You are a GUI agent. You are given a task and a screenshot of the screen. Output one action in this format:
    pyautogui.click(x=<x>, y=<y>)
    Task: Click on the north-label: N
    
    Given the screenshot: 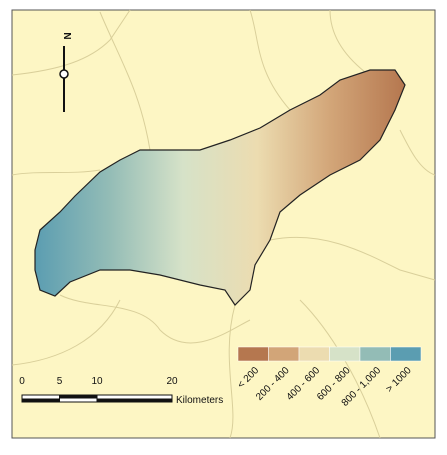 What is the action you would take?
    pyautogui.click(x=66, y=35)
    